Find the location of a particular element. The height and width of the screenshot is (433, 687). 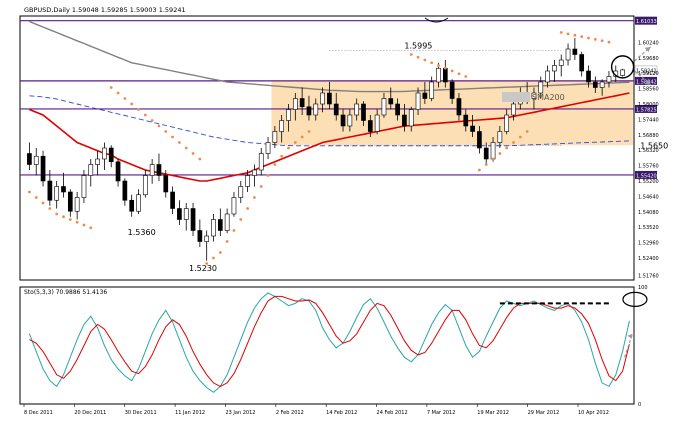

level-label-15995: 1.5995 is located at coordinates (418, 45).